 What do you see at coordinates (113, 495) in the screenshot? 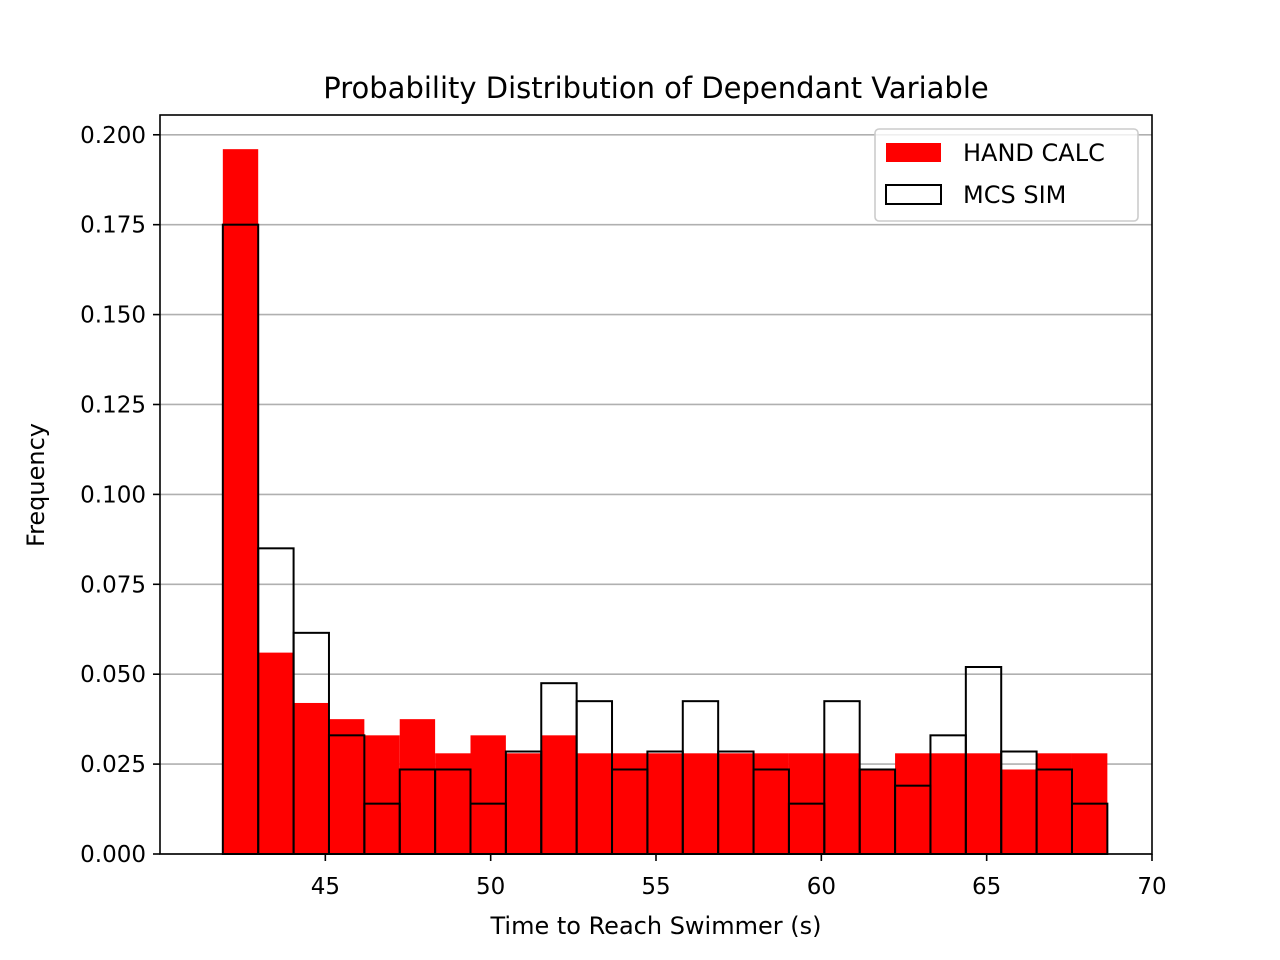
I see `y-tick-label-4: 0.100` at bounding box center [113, 495].